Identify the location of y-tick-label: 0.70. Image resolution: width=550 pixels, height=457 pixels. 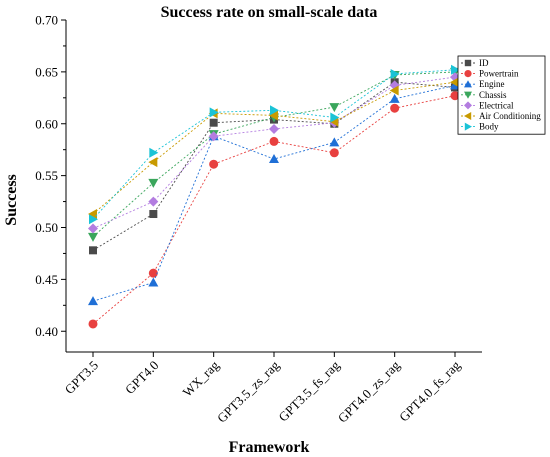
(46, 20).